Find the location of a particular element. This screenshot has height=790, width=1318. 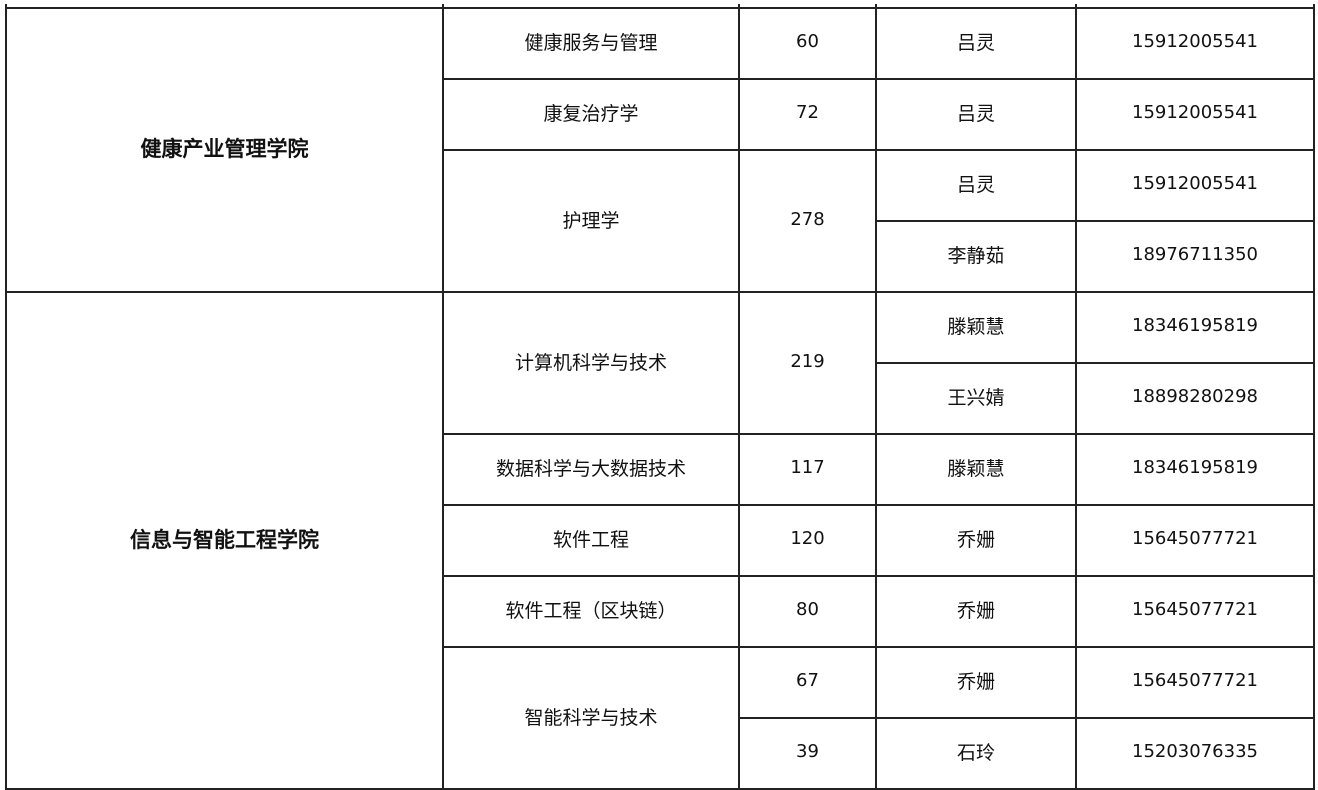

major-cell: 计算机科学与技术 is located at coordinates (591, 363).